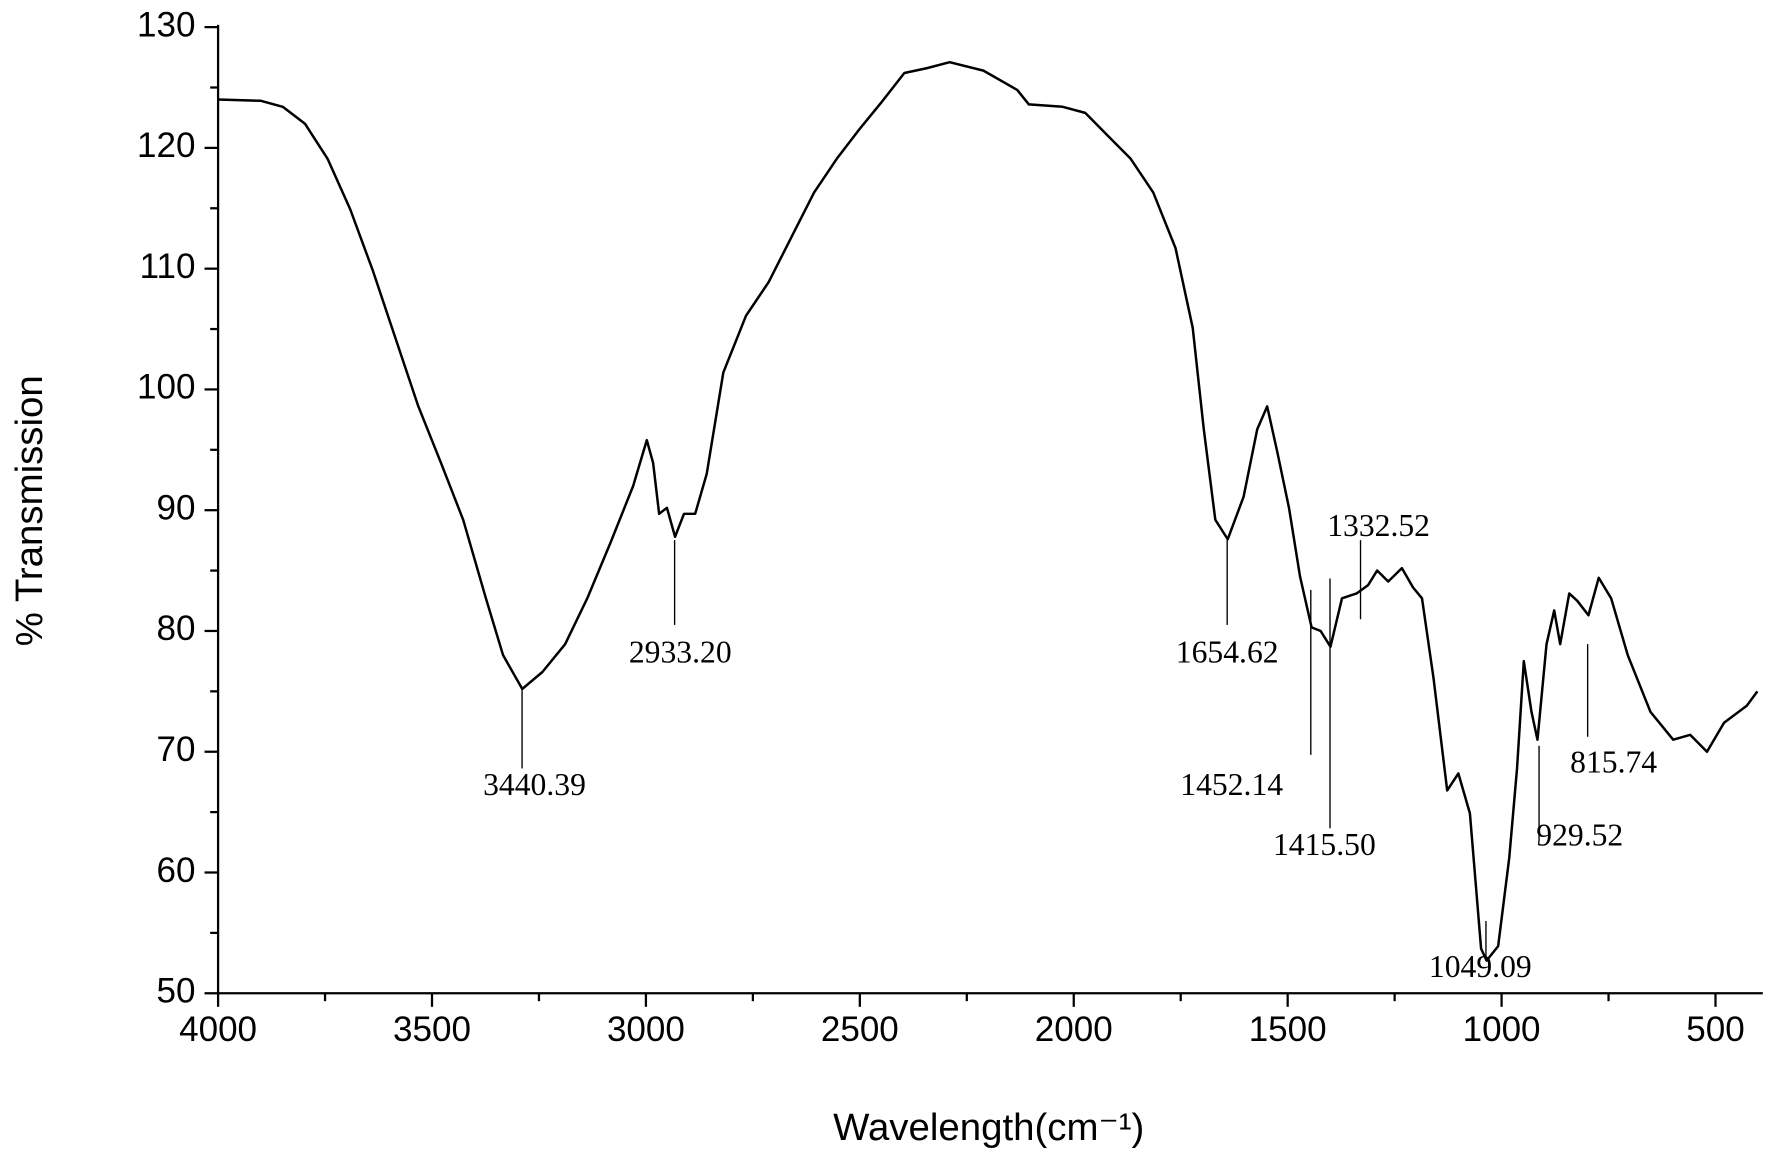 The width and height of the screenshot is (1772, 1164). What do you see at coordinates (176, 991) in the screenshot?
I see `y-tick-label: 50` at bounding box center [176, 991].